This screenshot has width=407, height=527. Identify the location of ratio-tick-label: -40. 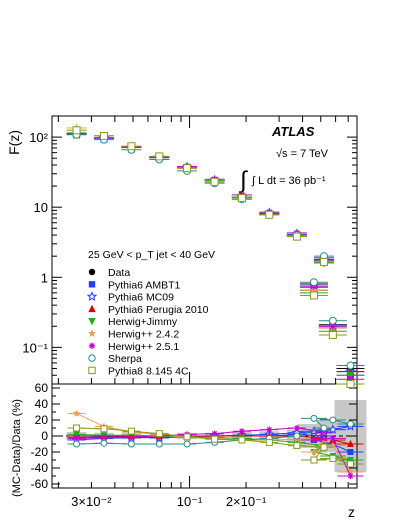
(40, 468).